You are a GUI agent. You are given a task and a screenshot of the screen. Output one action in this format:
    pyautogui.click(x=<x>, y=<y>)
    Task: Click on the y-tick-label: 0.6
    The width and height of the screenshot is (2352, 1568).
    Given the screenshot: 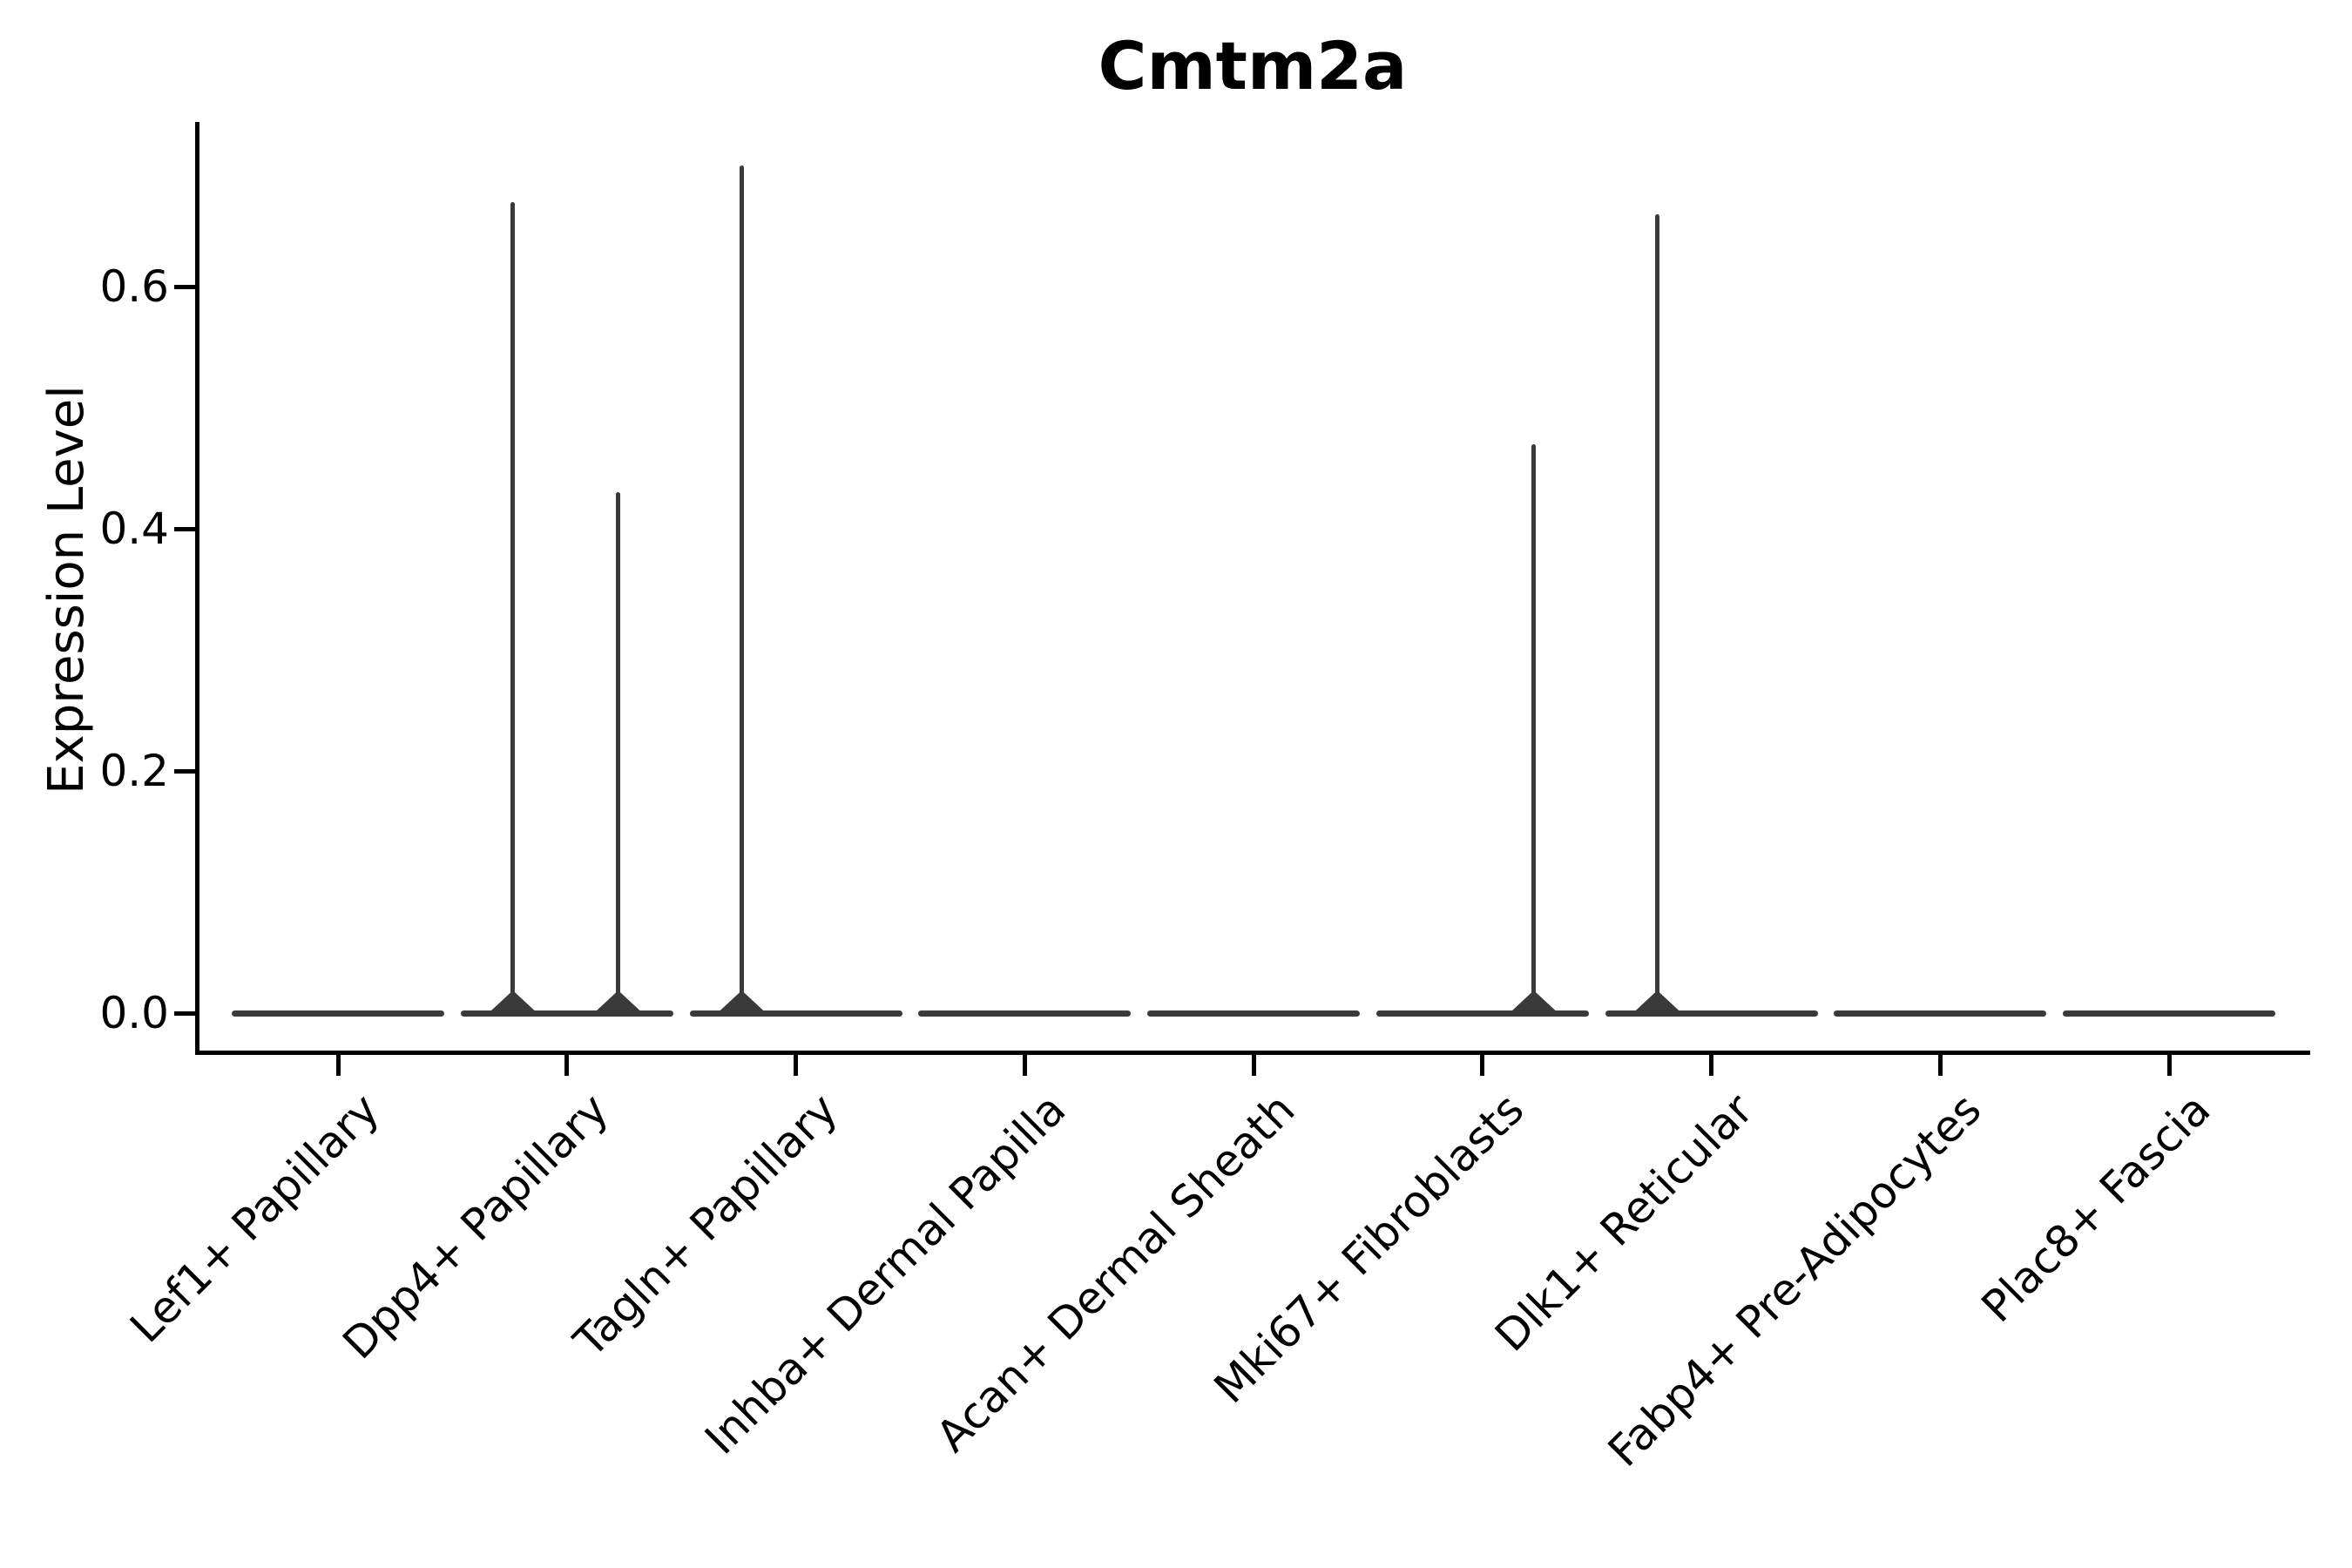 What is the action you would take?
    pyautogui.click(x=134, y=287)
    